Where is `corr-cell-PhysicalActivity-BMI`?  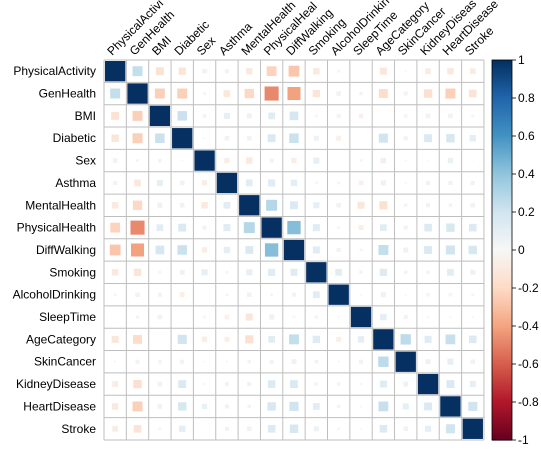 corr-cell-PhysicalActivity-BMI is located at coordinates (159, 71).